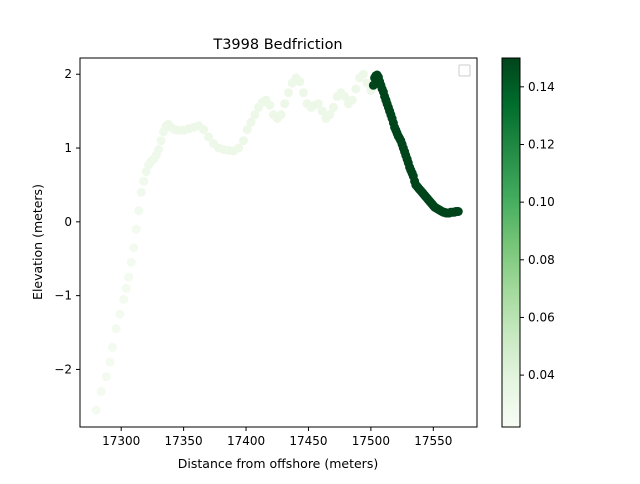 The height and width of the screenshot is (484, 640). What do you see at coordinates (63, 296) in the screenshot?
I see `y-tick-label: −1` at bounding box center [63, 296].